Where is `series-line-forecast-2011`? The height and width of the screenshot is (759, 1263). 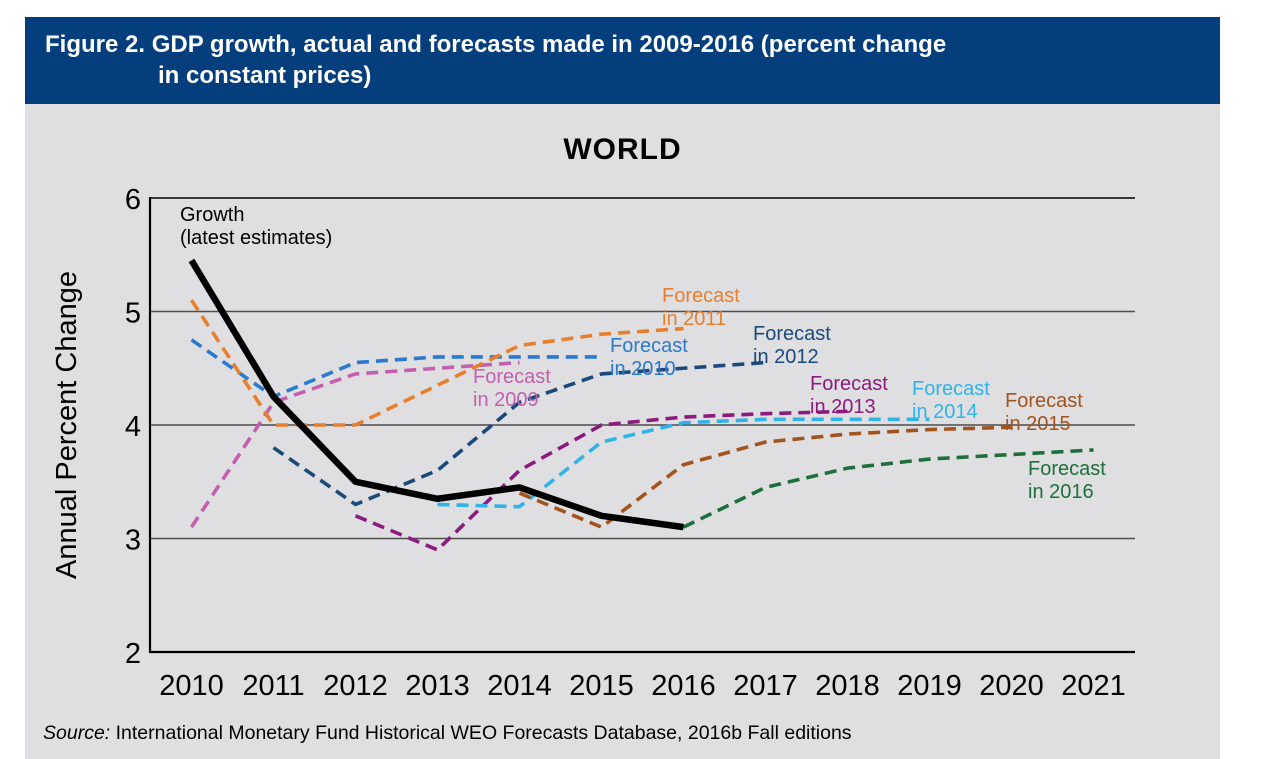
series-line-forecast-2011 is located at coordinates (436, 363).